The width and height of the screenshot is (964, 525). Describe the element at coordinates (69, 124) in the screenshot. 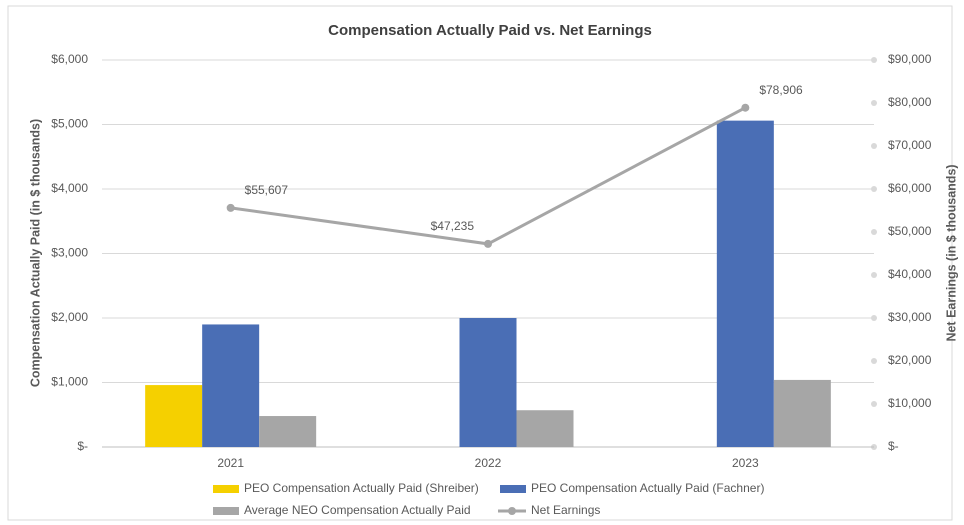

I see `y-tick-label: $5,000` at that location.